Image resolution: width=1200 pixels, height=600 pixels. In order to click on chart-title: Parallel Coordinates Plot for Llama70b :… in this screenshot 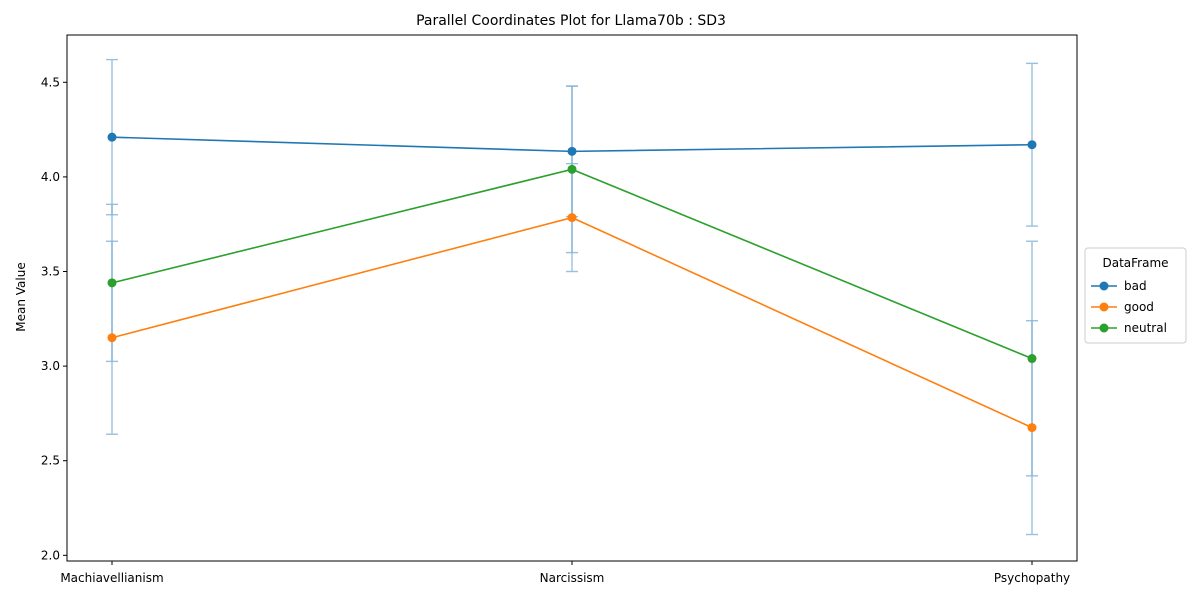, I will do `click(571, 21)`.